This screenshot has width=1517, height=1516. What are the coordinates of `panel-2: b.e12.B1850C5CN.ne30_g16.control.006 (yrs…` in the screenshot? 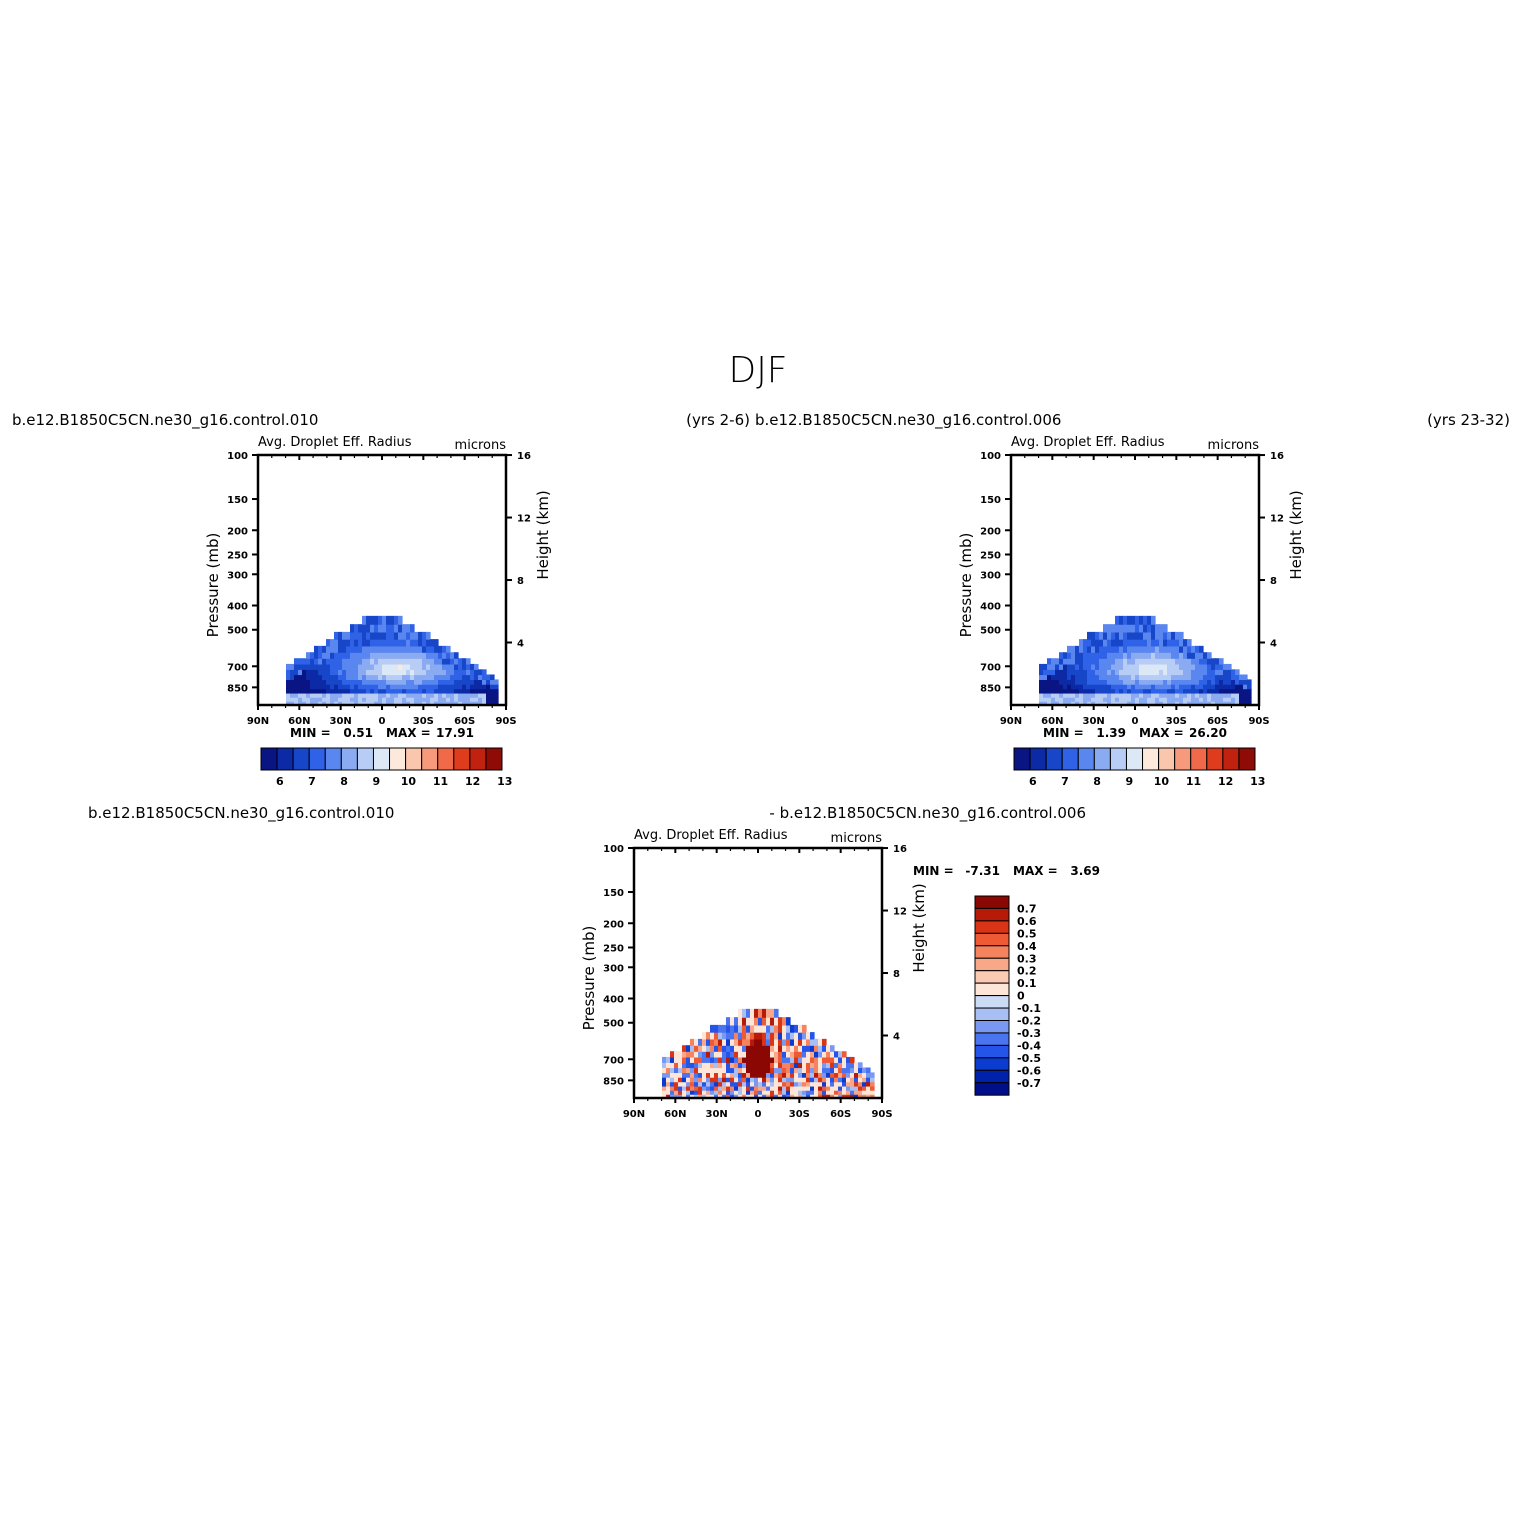 It's located at (1132, 599).